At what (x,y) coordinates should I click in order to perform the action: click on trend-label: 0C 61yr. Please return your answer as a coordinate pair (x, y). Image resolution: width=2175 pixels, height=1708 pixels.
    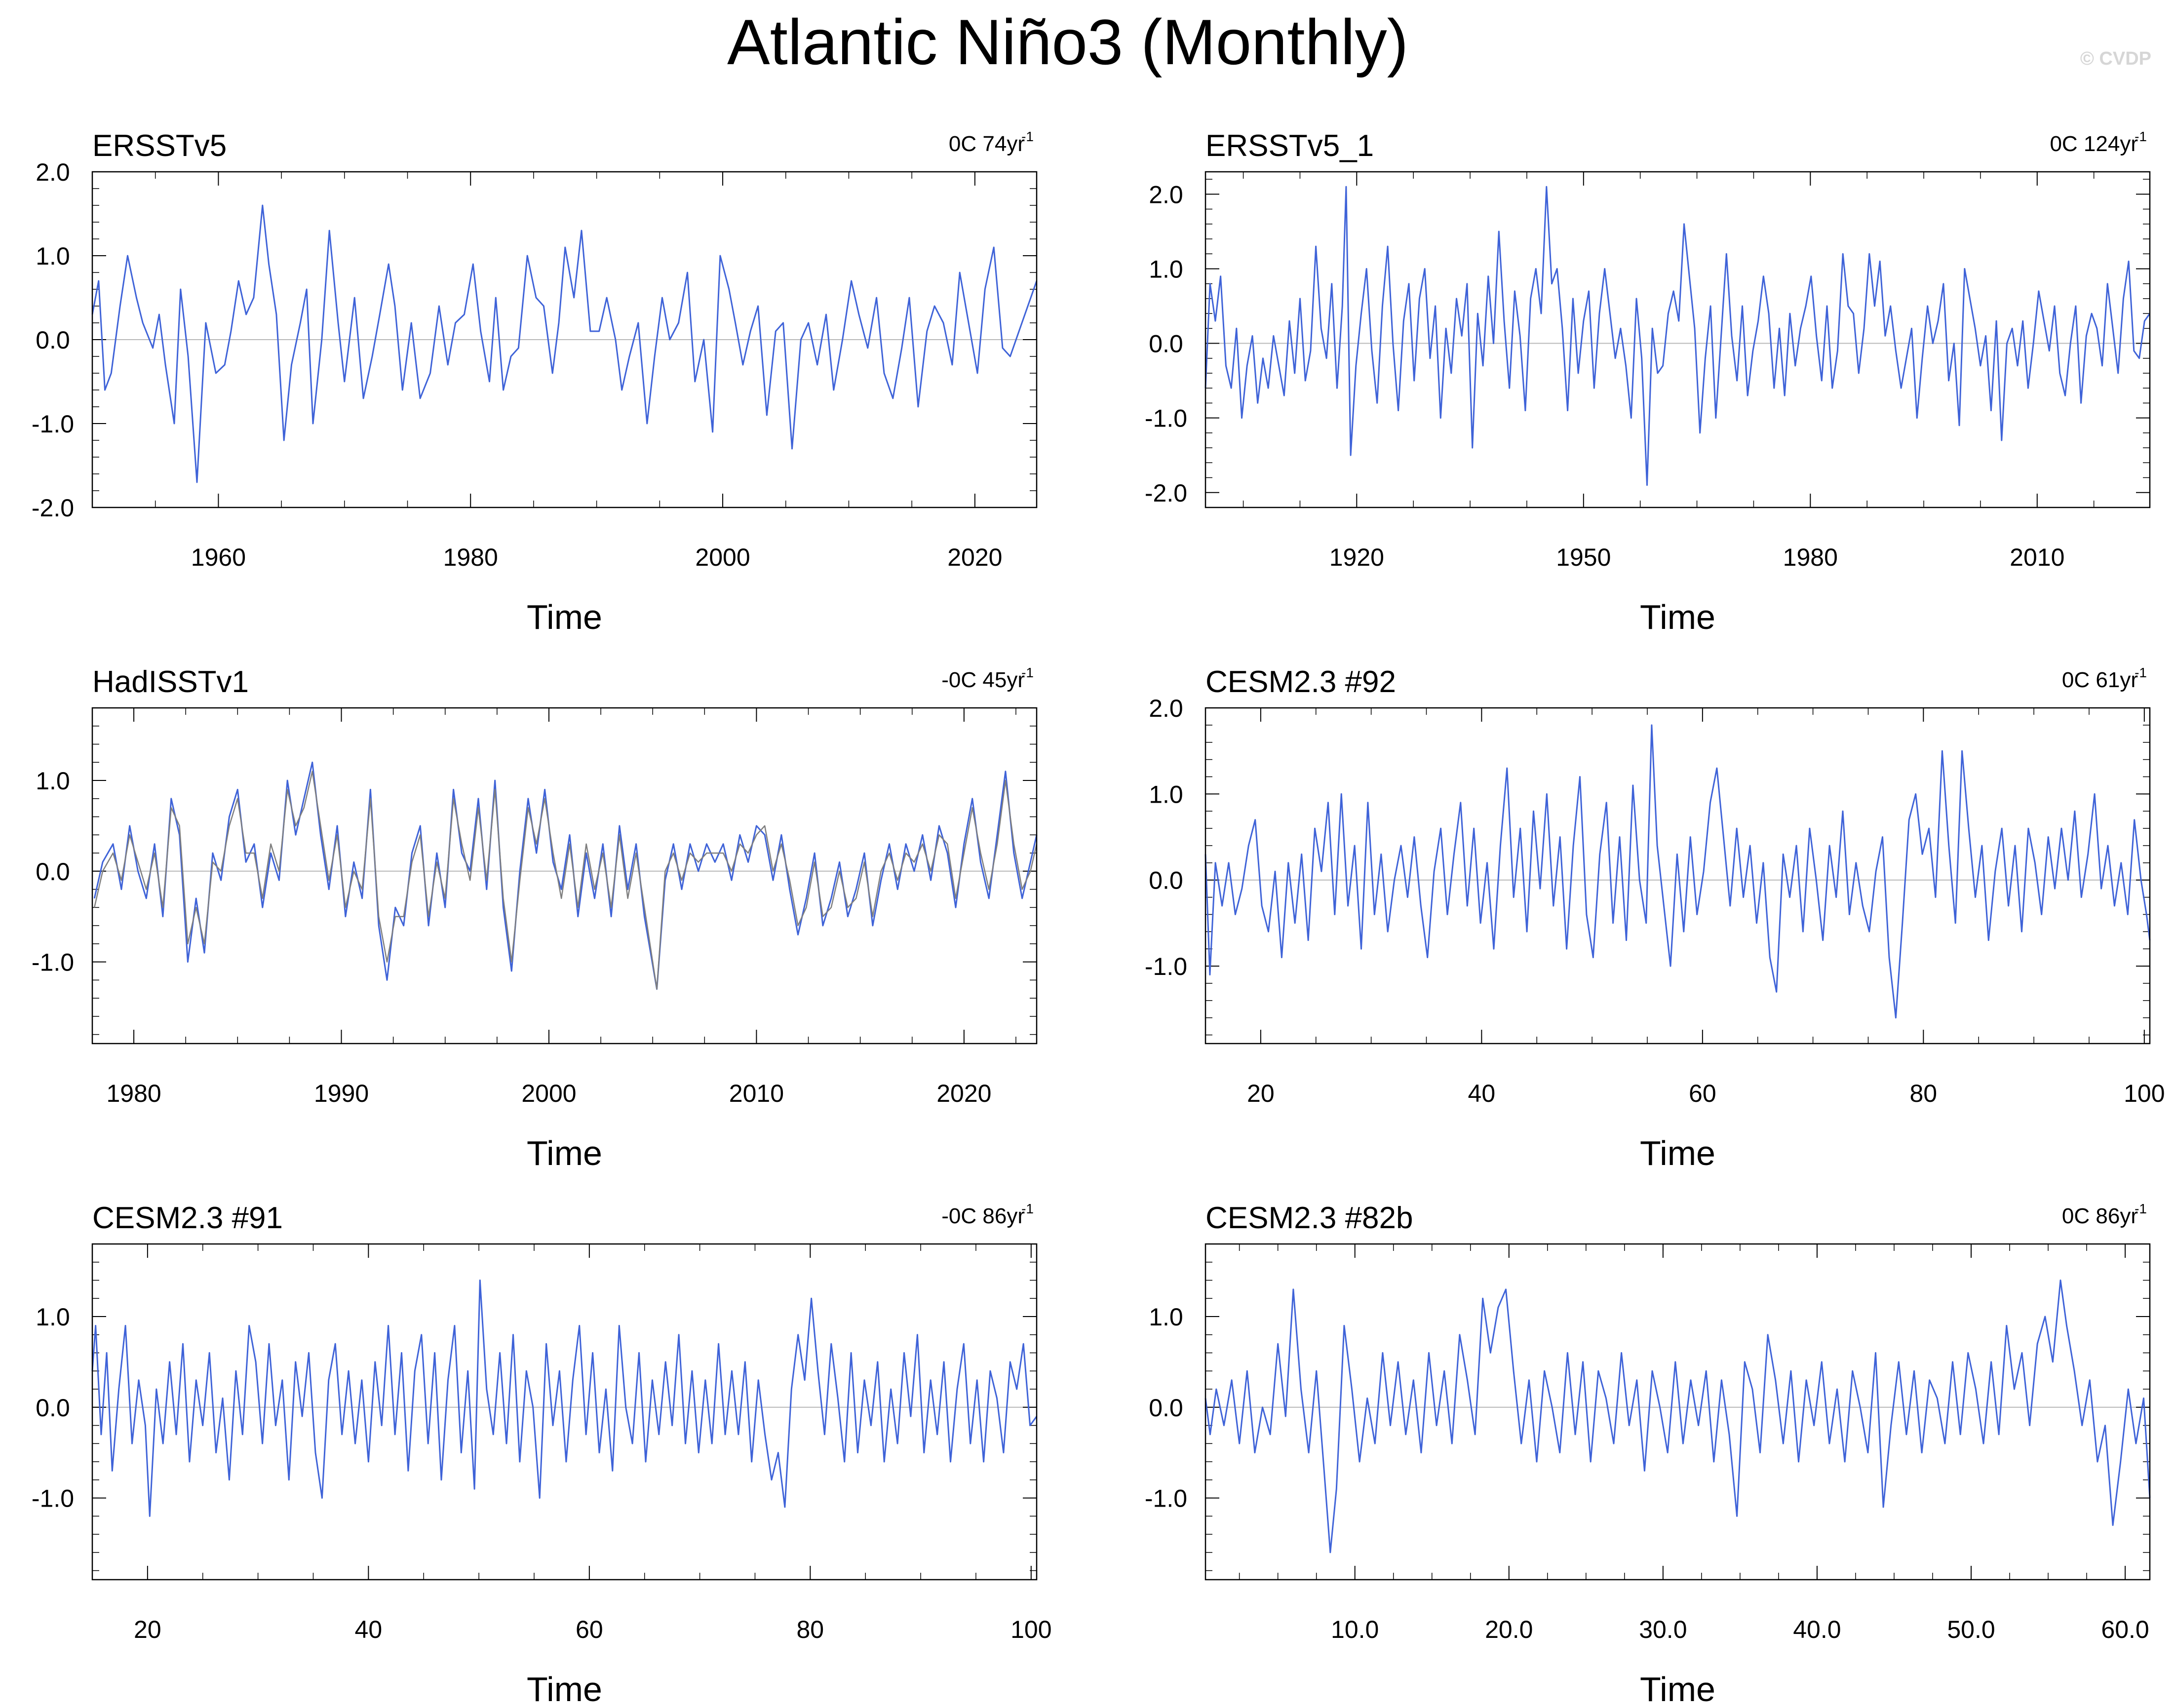
    Looking at the image, I should click on (2100, 680).